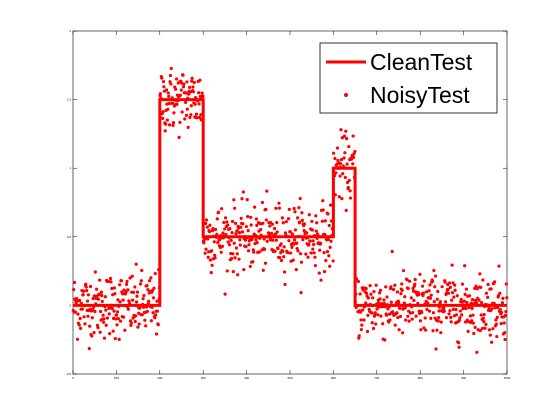 The image size is (560, 420). Describe the element at coordinates (116, 378) in the screenshot. I see `tick-label: 100` at that location.